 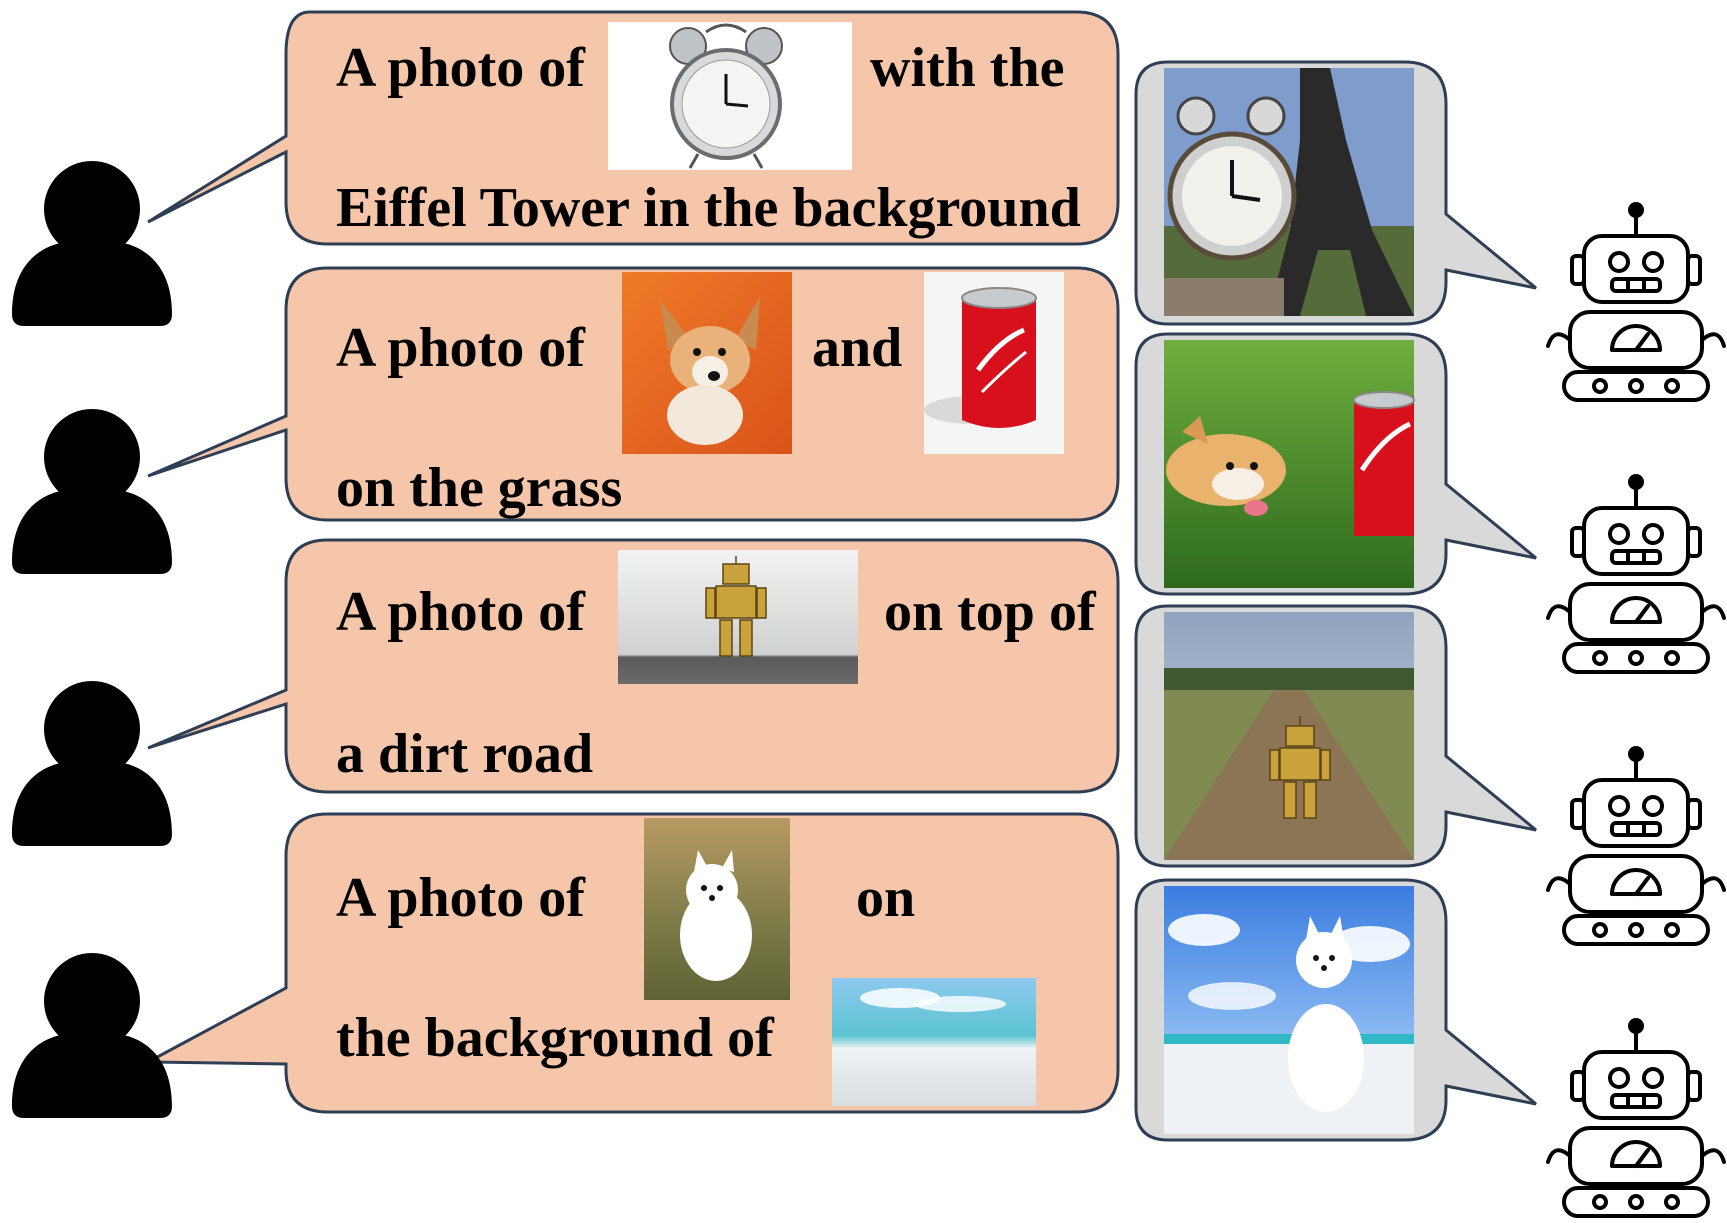 What do you see at coordinates (1289, 192) in the screenshot?
I see `alarm-clock-eiffel-tower-photo` at bounding box center [1289, 192].